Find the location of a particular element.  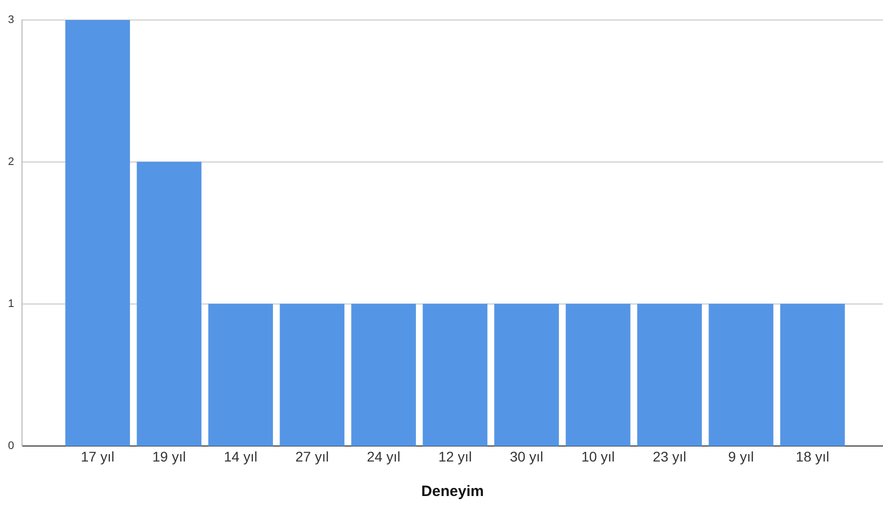

x-tick-label: 19 yıl is located at coordinates (169, 456).